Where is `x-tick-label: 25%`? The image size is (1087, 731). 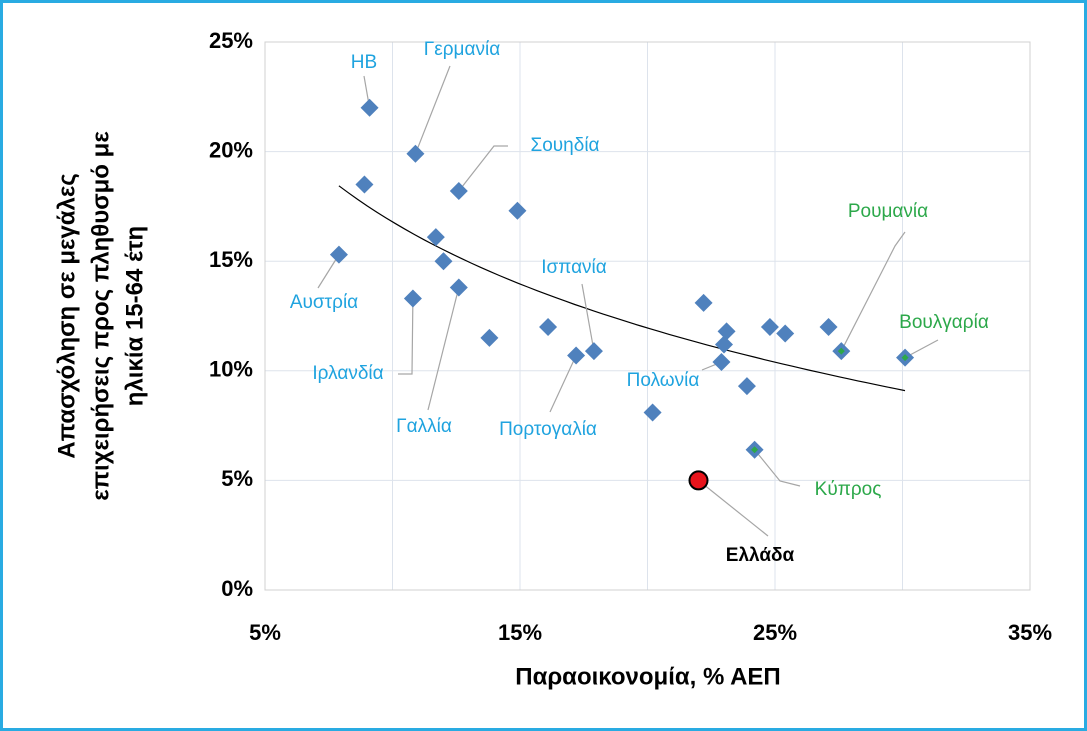
x-tick-label: 25% is located at coordinates (775, 632).